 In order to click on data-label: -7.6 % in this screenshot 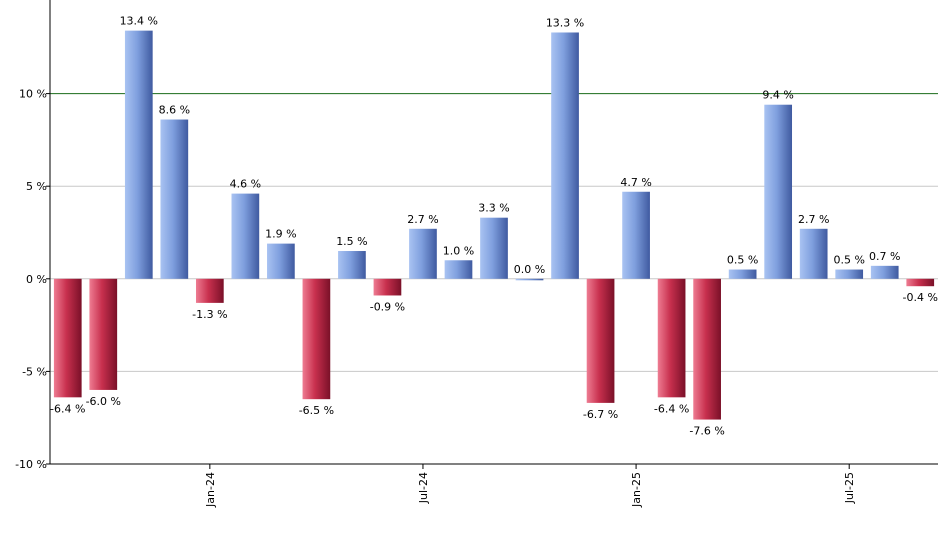, I will do `click(706, 431)`.